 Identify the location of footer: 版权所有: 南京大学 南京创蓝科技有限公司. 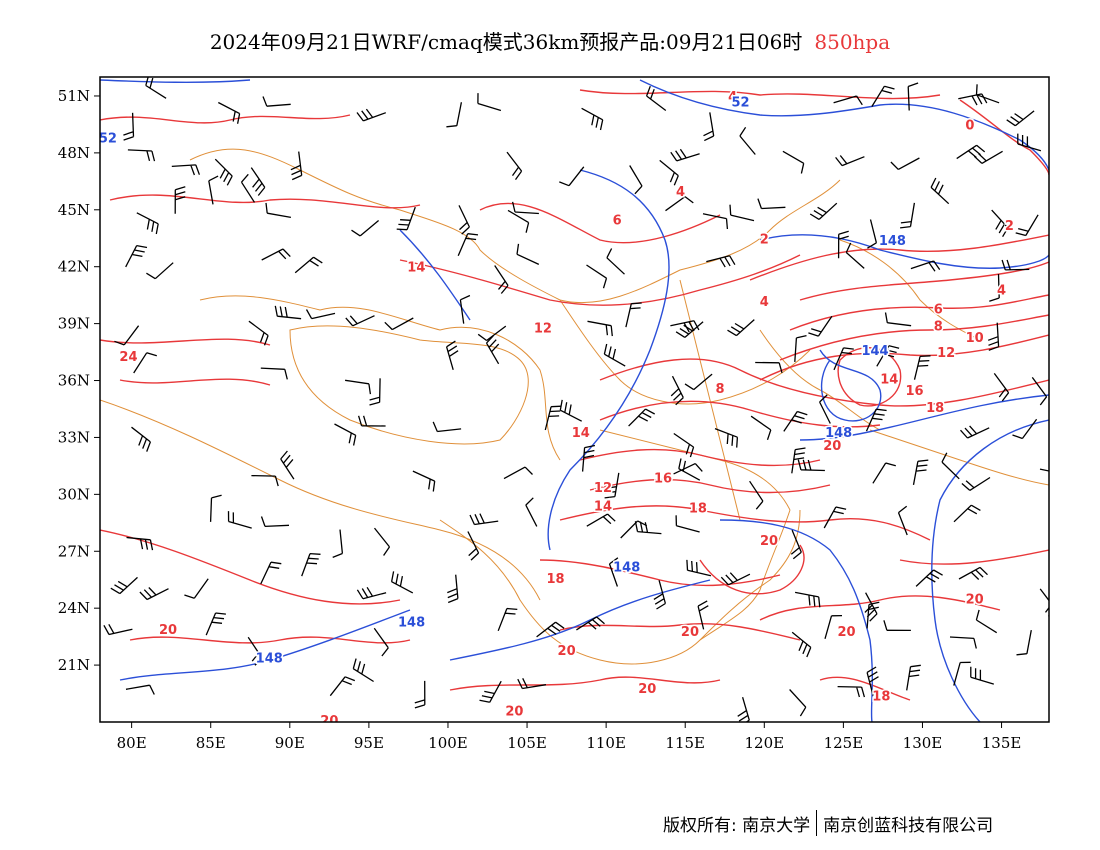
(828, 823).